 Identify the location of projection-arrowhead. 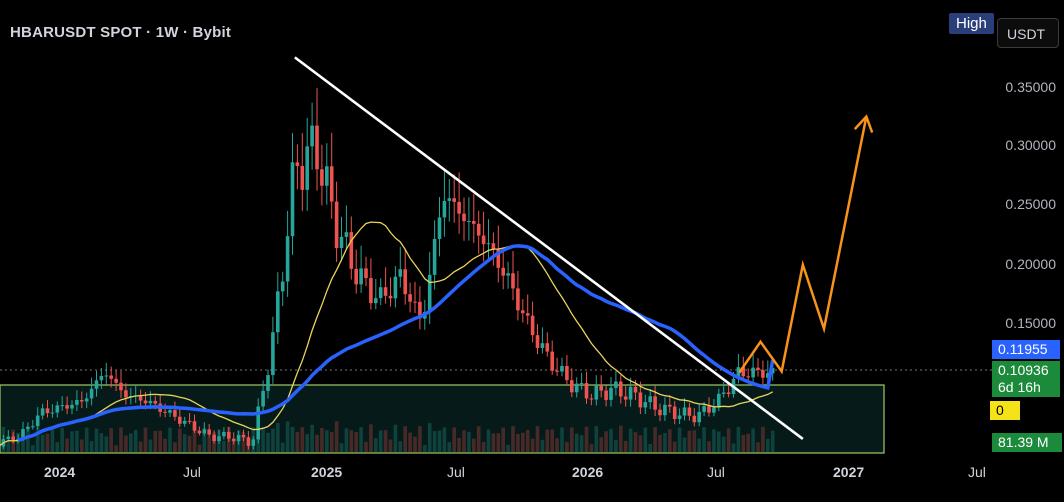
(863, 124).